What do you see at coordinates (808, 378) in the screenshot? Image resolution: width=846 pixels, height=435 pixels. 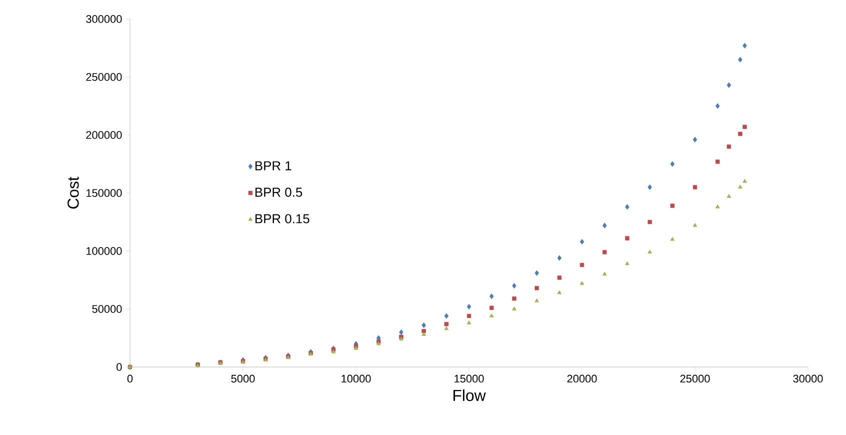 I see `x-tick-label: 30000` at bounding box center [808, 378].